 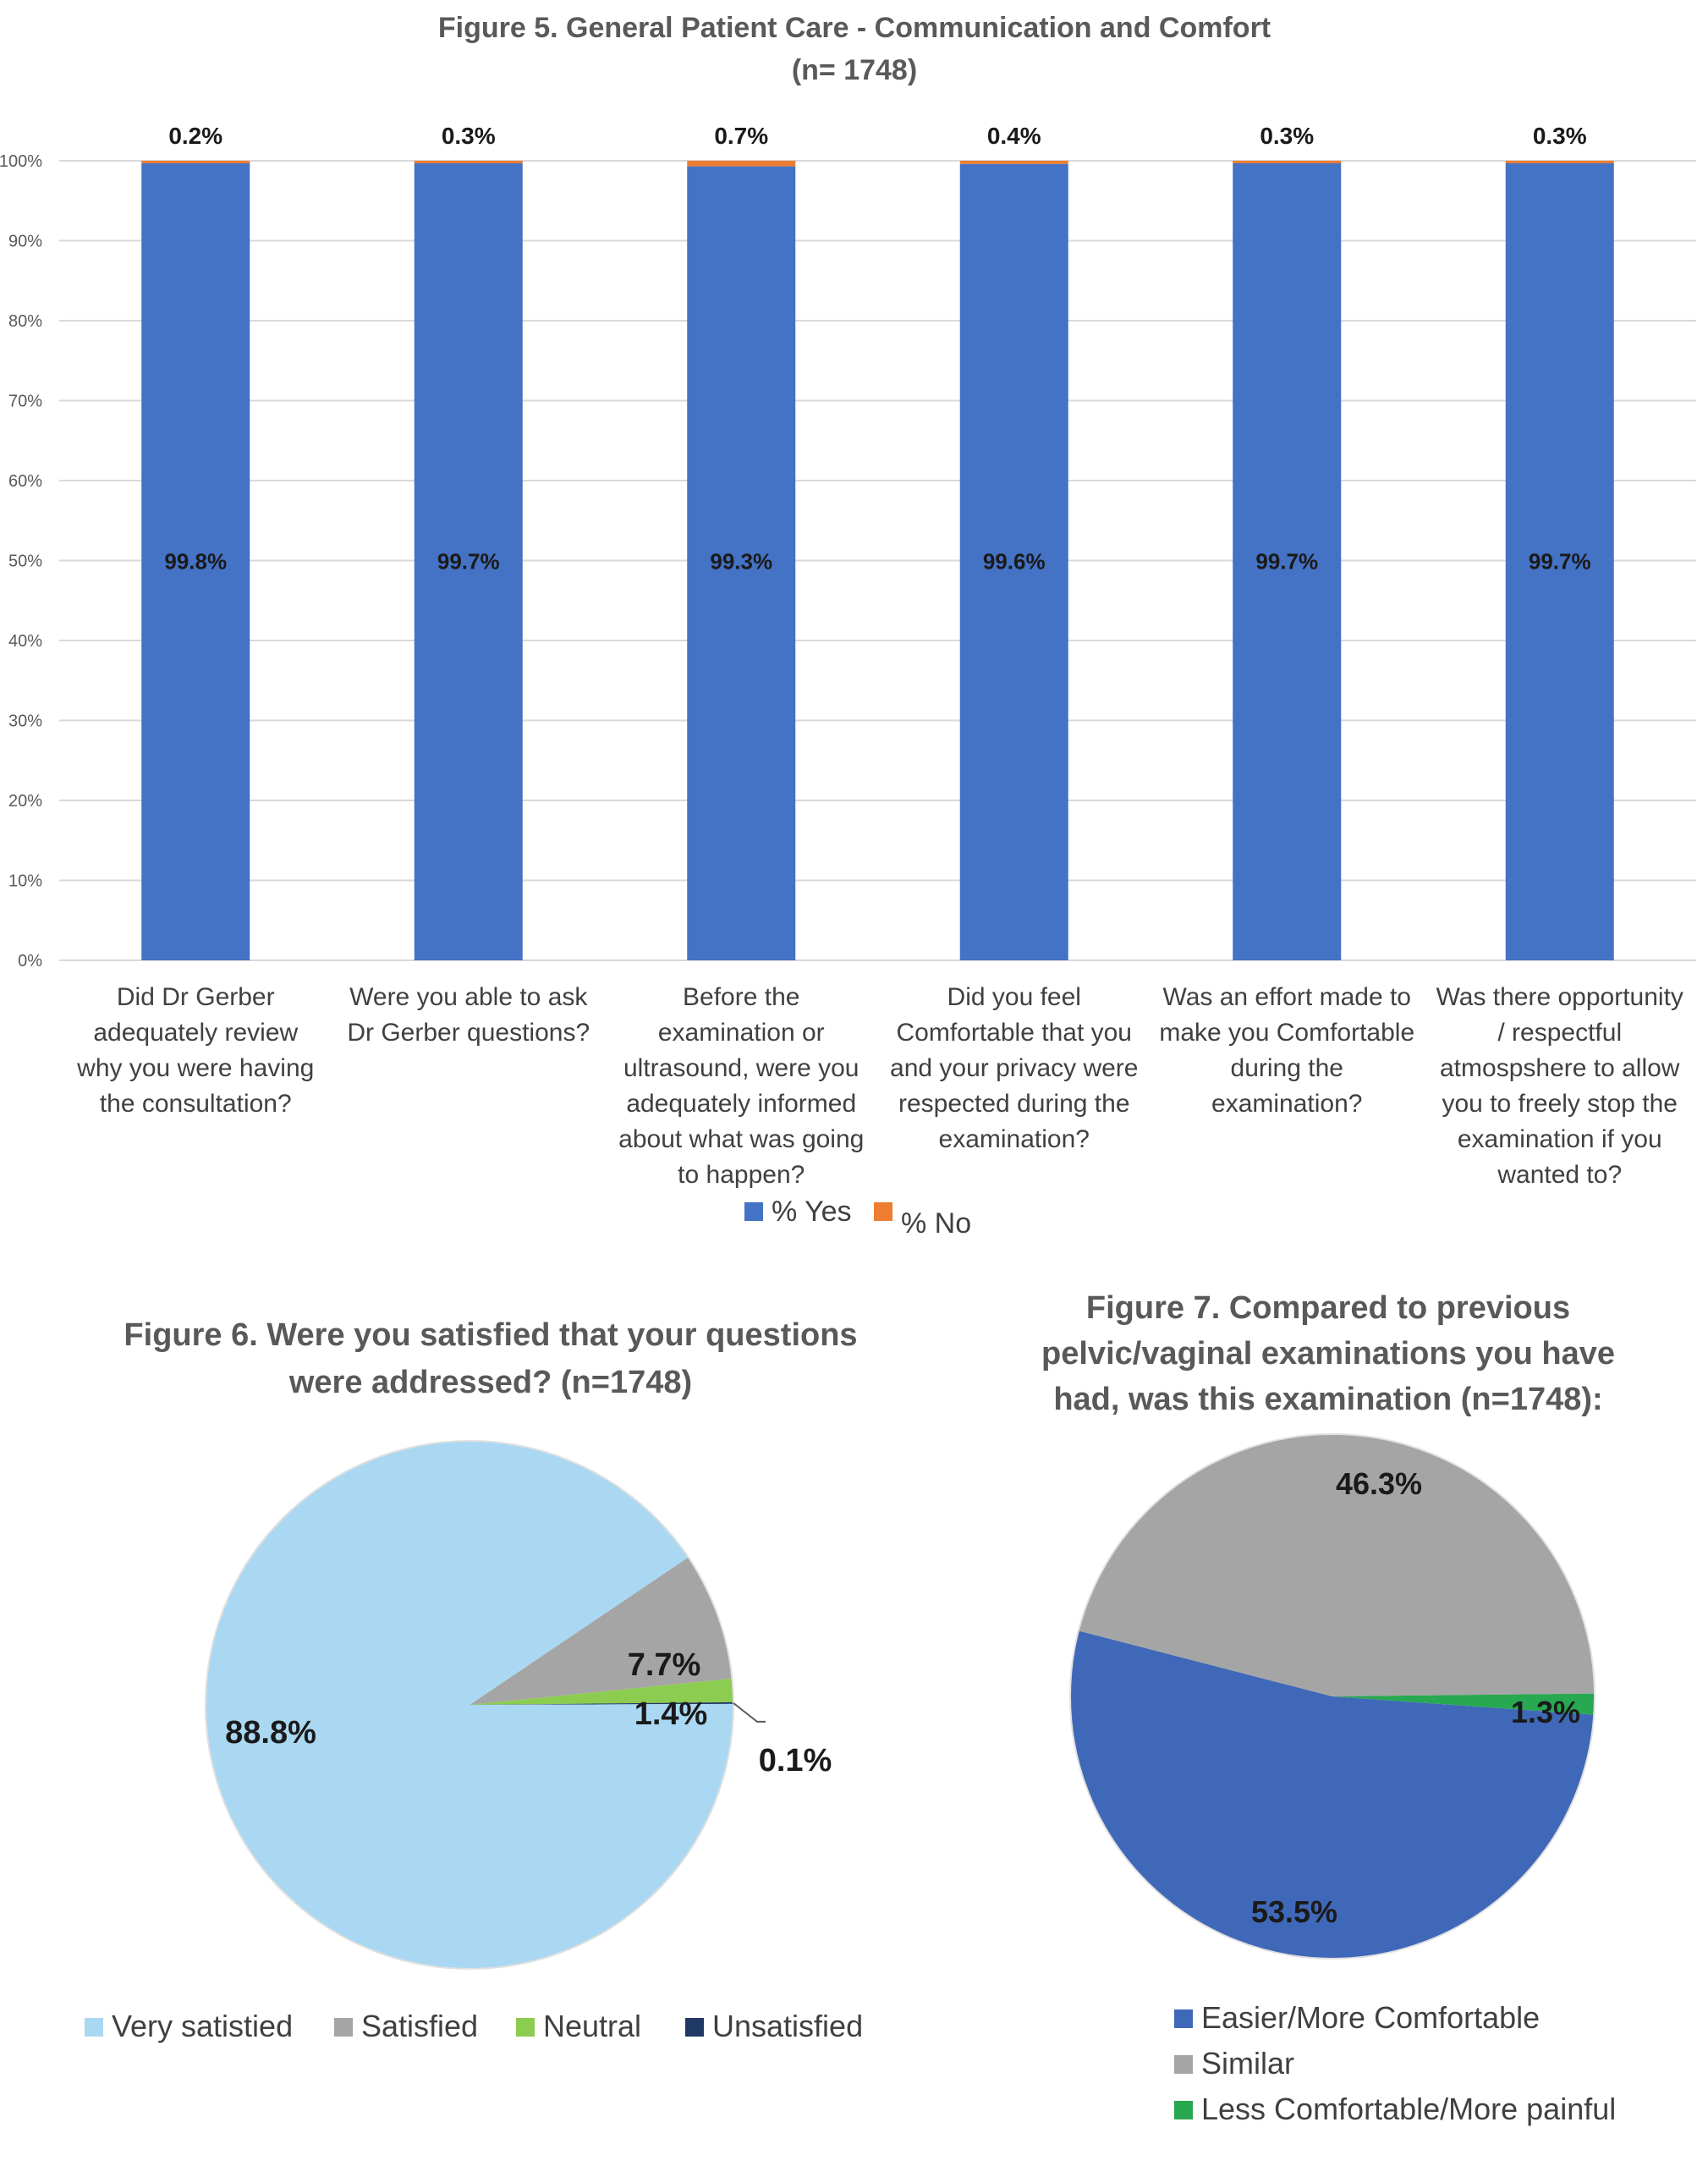 What do you see at coordinates (795, 1761) in the screenshot?
I see `pie-data-label: 0.1%` at bounding box center [795, 1761].